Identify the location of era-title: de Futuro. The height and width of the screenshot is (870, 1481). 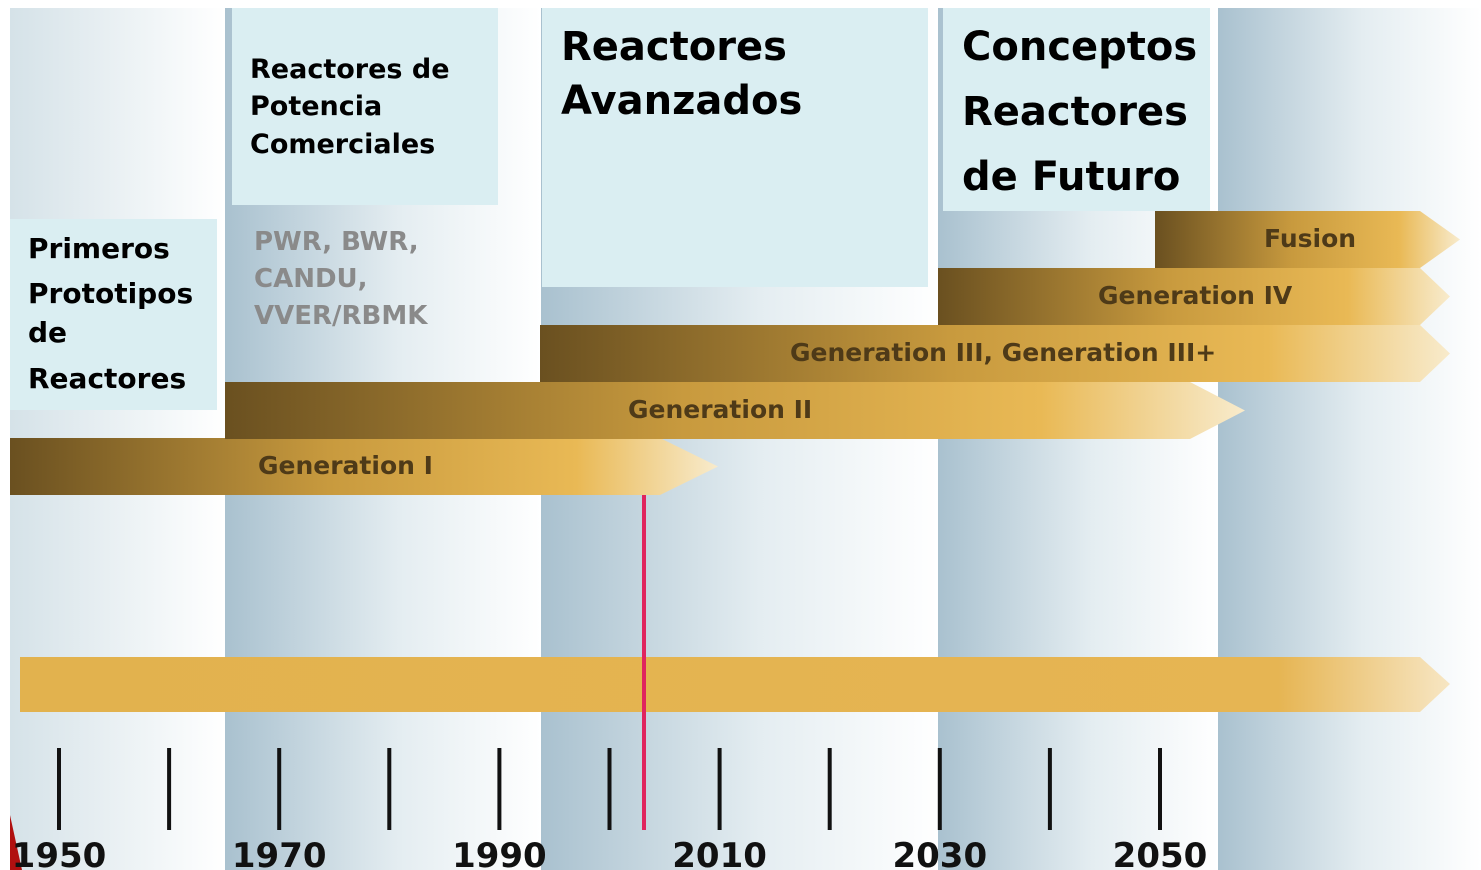
(1071, 177).